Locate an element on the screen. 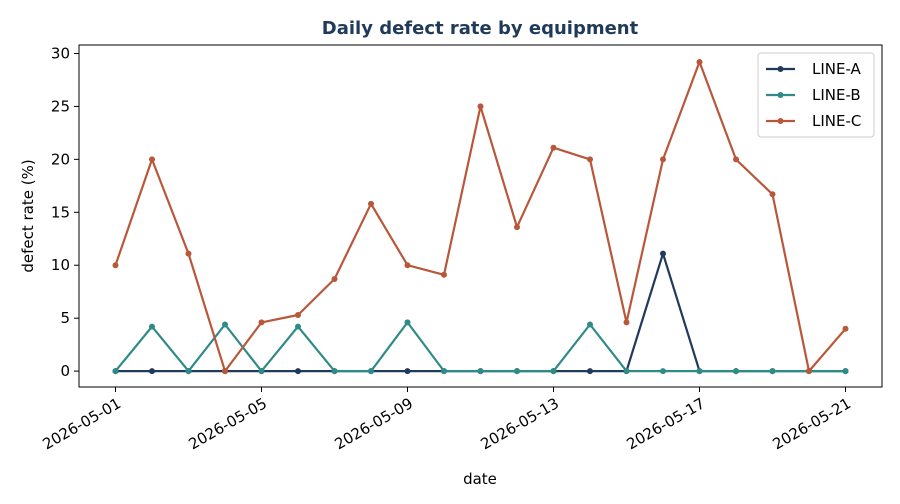  x-tick-label: 2026-05-09 is located at coordinates (373, 423).